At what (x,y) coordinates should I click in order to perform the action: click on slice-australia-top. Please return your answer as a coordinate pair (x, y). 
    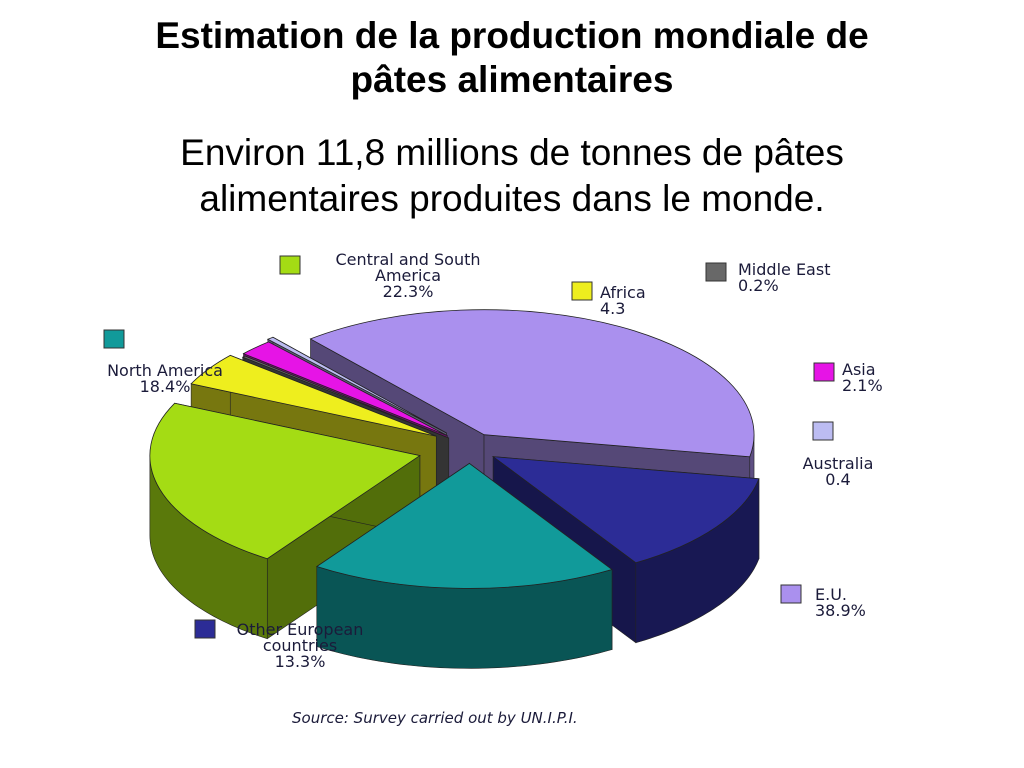
    Looking at the image, I should click on (356, 385).